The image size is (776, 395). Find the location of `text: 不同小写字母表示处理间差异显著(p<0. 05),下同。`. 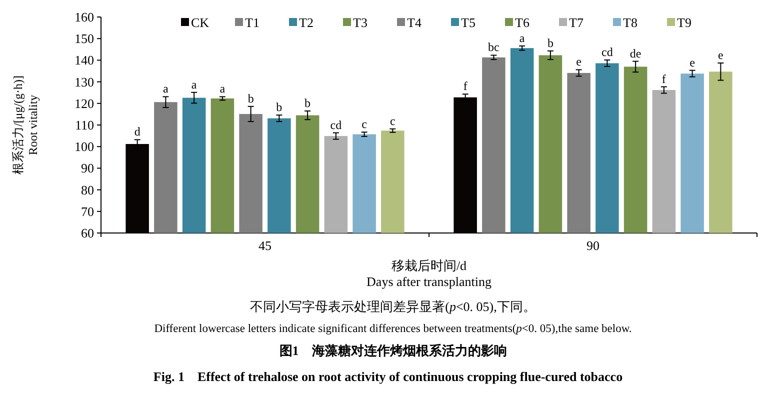

text: 不同小写字母表示处理间差异显著(p<0. 05),下同。 is located at coordinates (393, 306).